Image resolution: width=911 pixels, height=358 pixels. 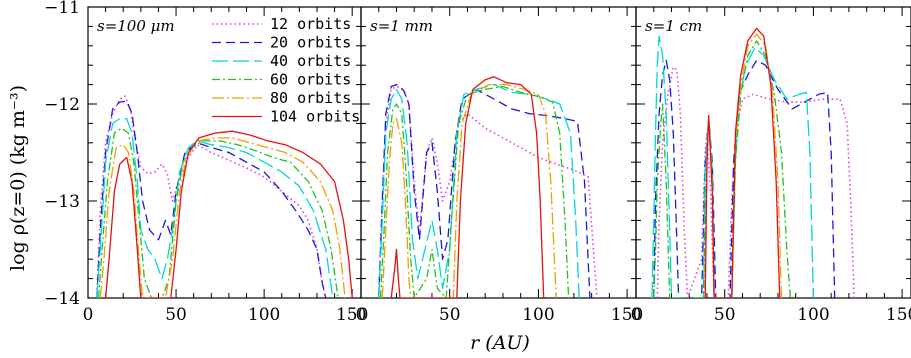 What do you see at coordinates (310, 24) in the screenshot?
I see `legend-label: 12 orbits` at bounding box center [310, 24].